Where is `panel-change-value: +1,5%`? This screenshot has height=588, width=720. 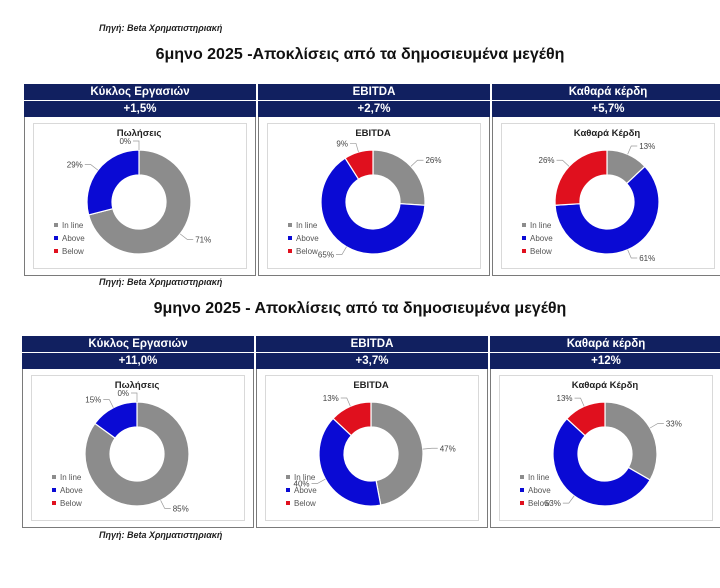
panel-change-value: +1,5% is located at coordinates (140, 108).